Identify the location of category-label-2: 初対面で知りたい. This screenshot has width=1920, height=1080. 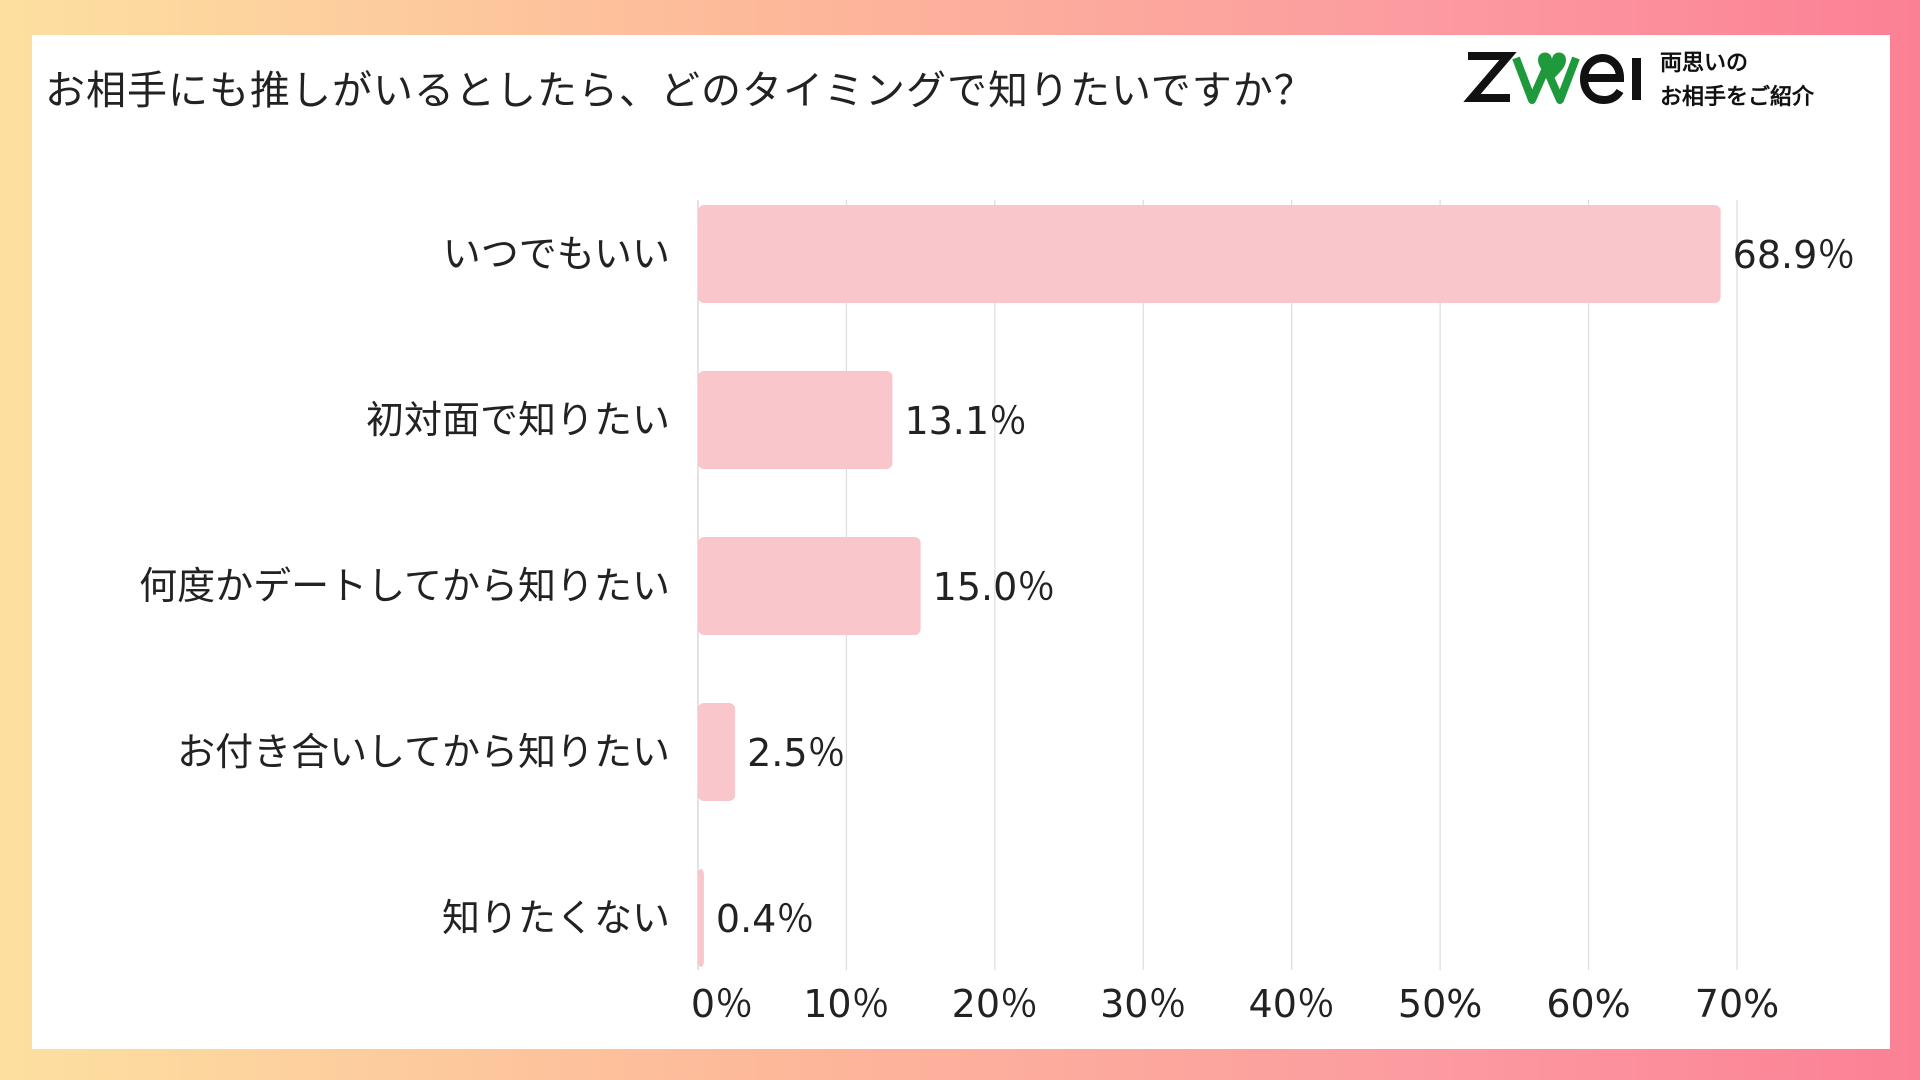
(518, 420).